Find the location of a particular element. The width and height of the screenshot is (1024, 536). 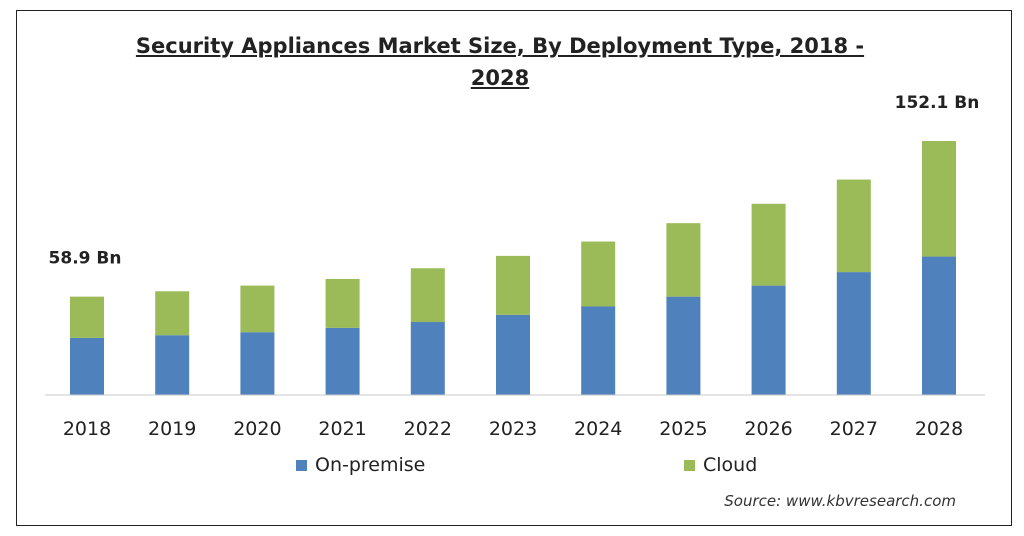

bar-on-premise-2026 is located at coordinates (768, 340).